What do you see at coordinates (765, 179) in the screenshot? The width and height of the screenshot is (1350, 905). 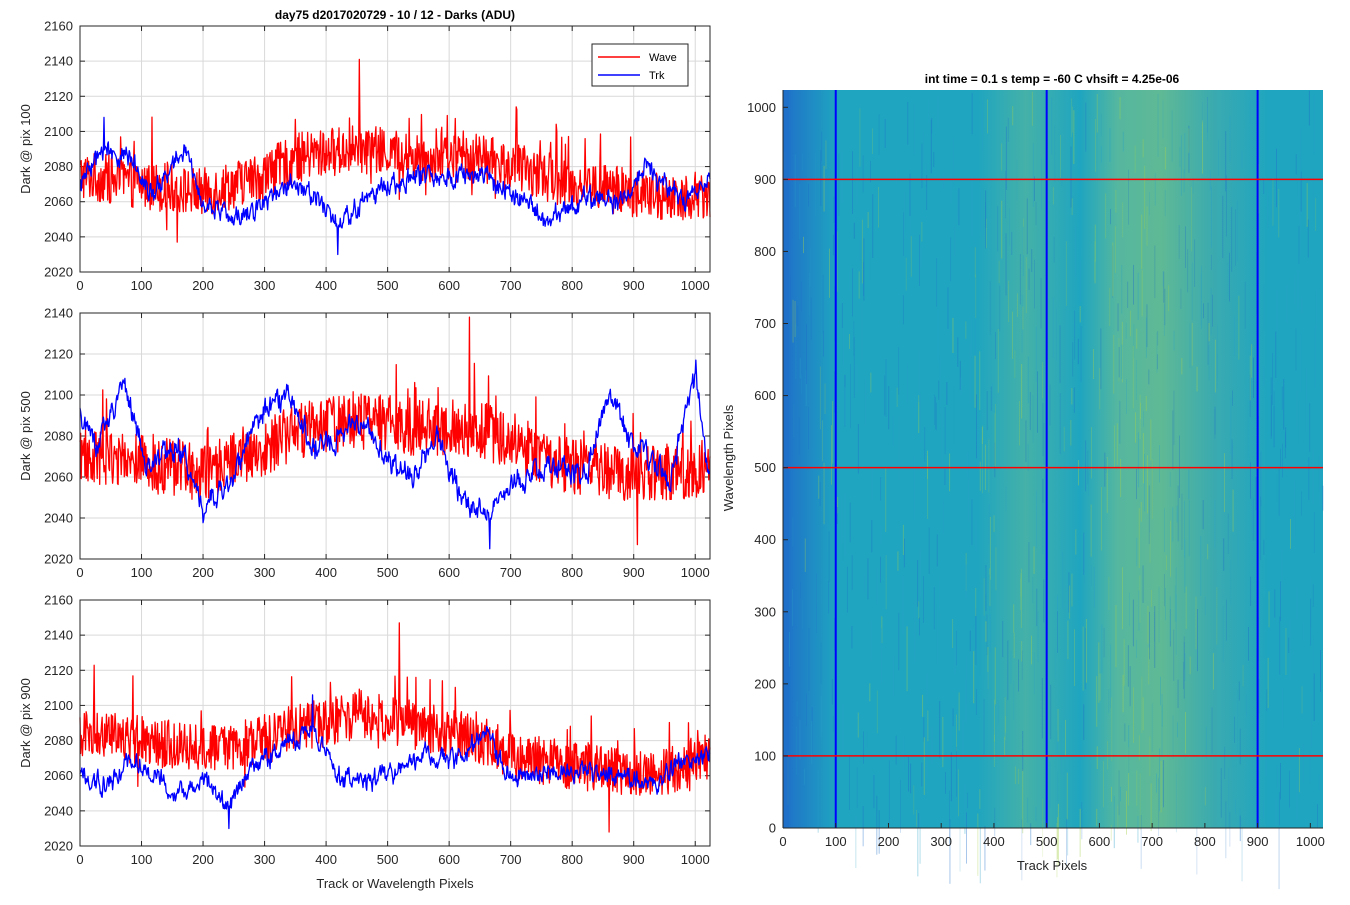 I see `y-tick-label: 900` at bounding box center [765, 179].